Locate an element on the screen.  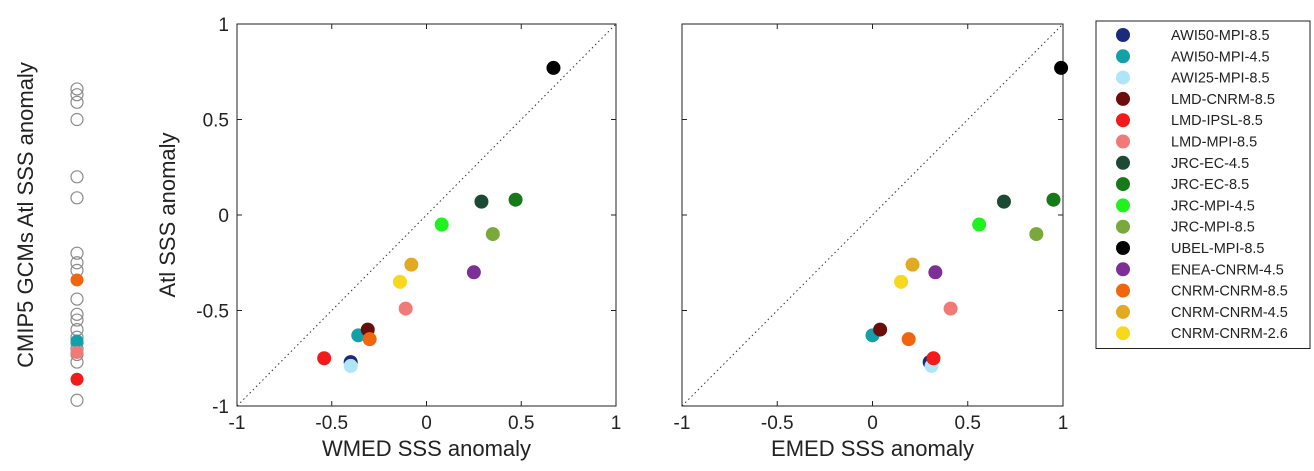
legend-label-lmd-mpi-8-5: LMD-MPI-8.5 is located at coordinates (1214, 143).